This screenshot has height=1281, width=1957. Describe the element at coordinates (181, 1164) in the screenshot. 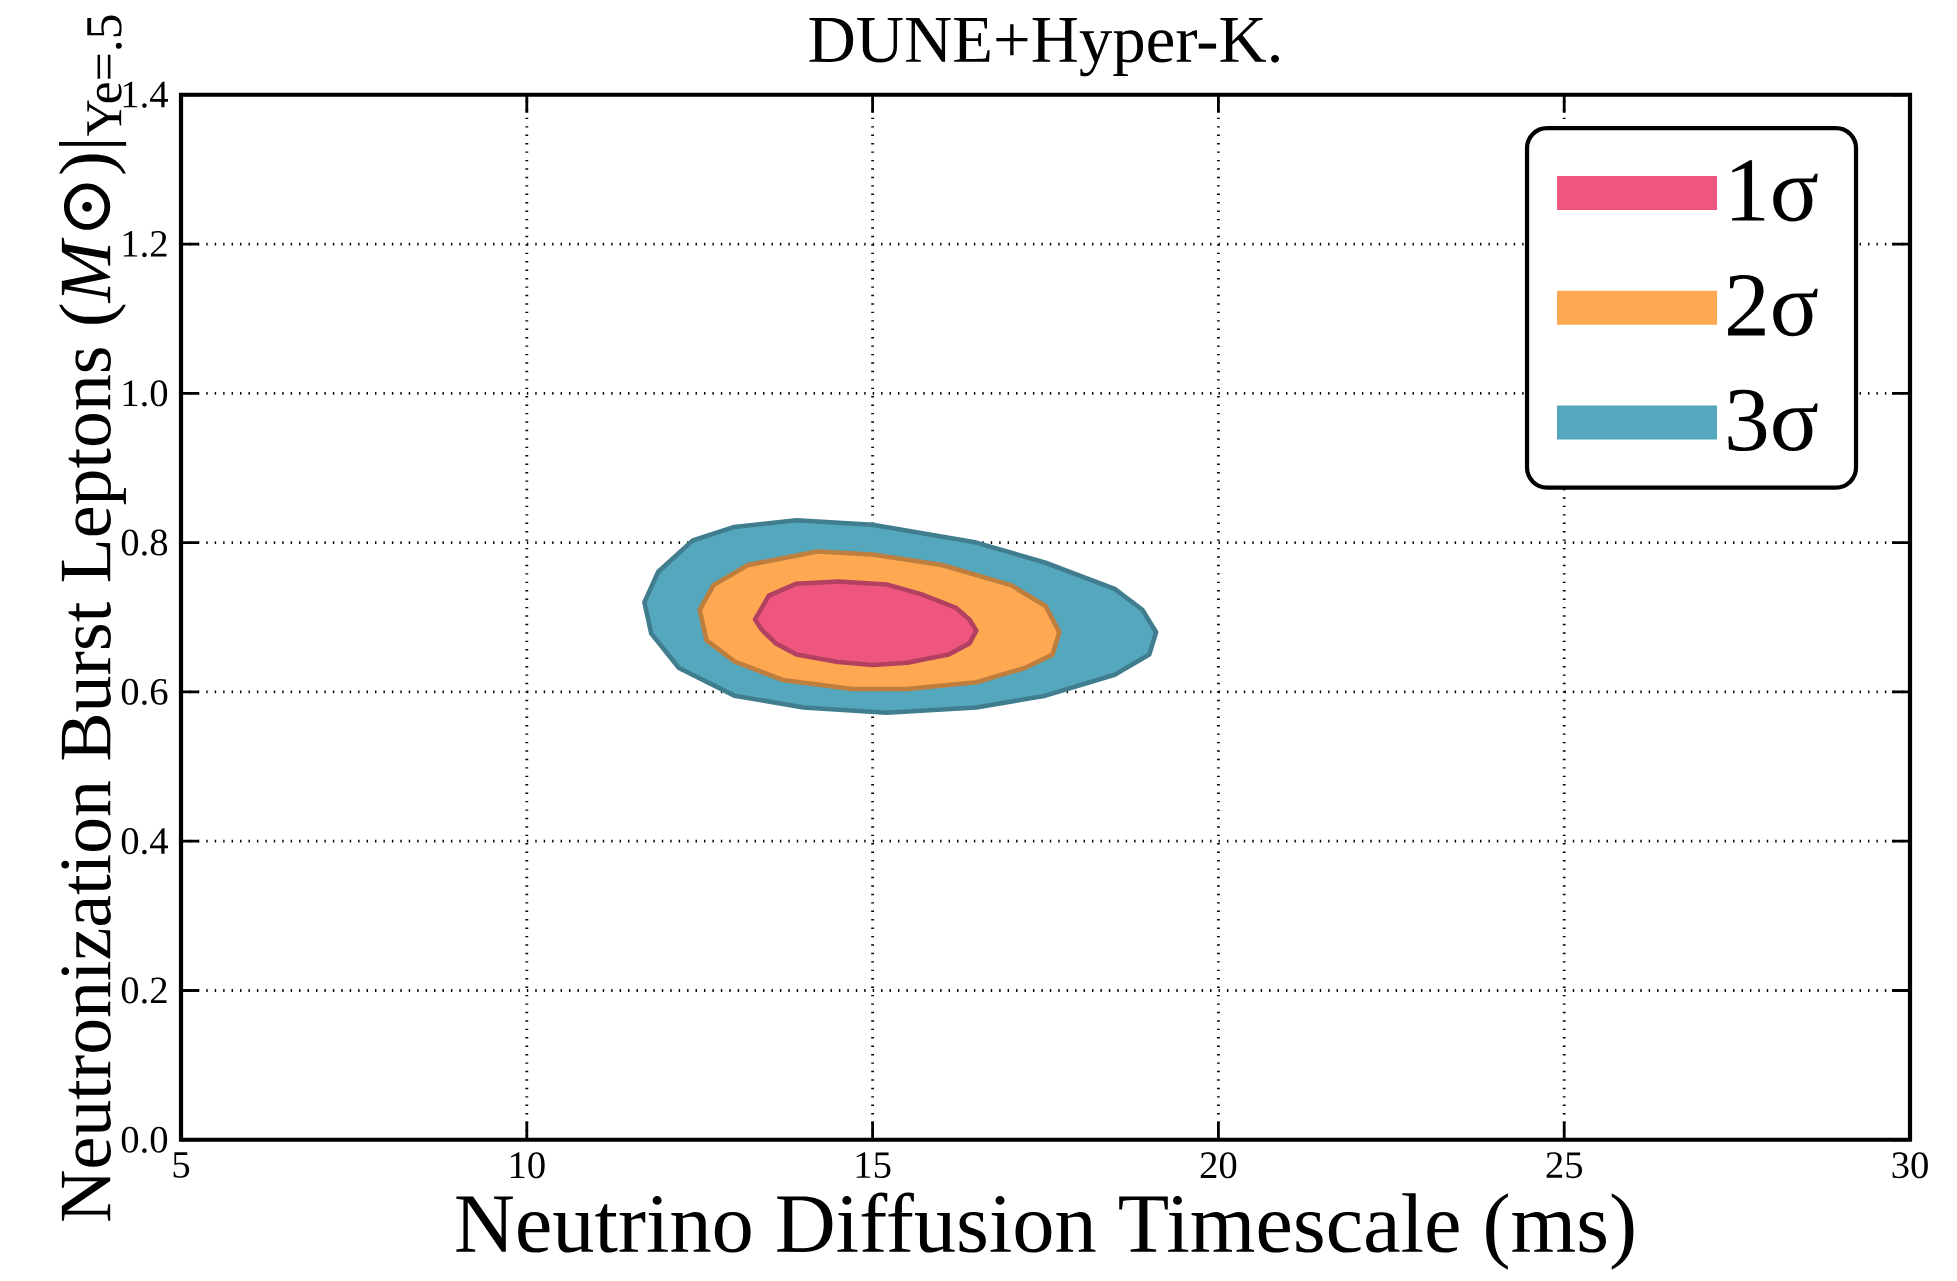

I see `x-tick-label: 5` at that location.